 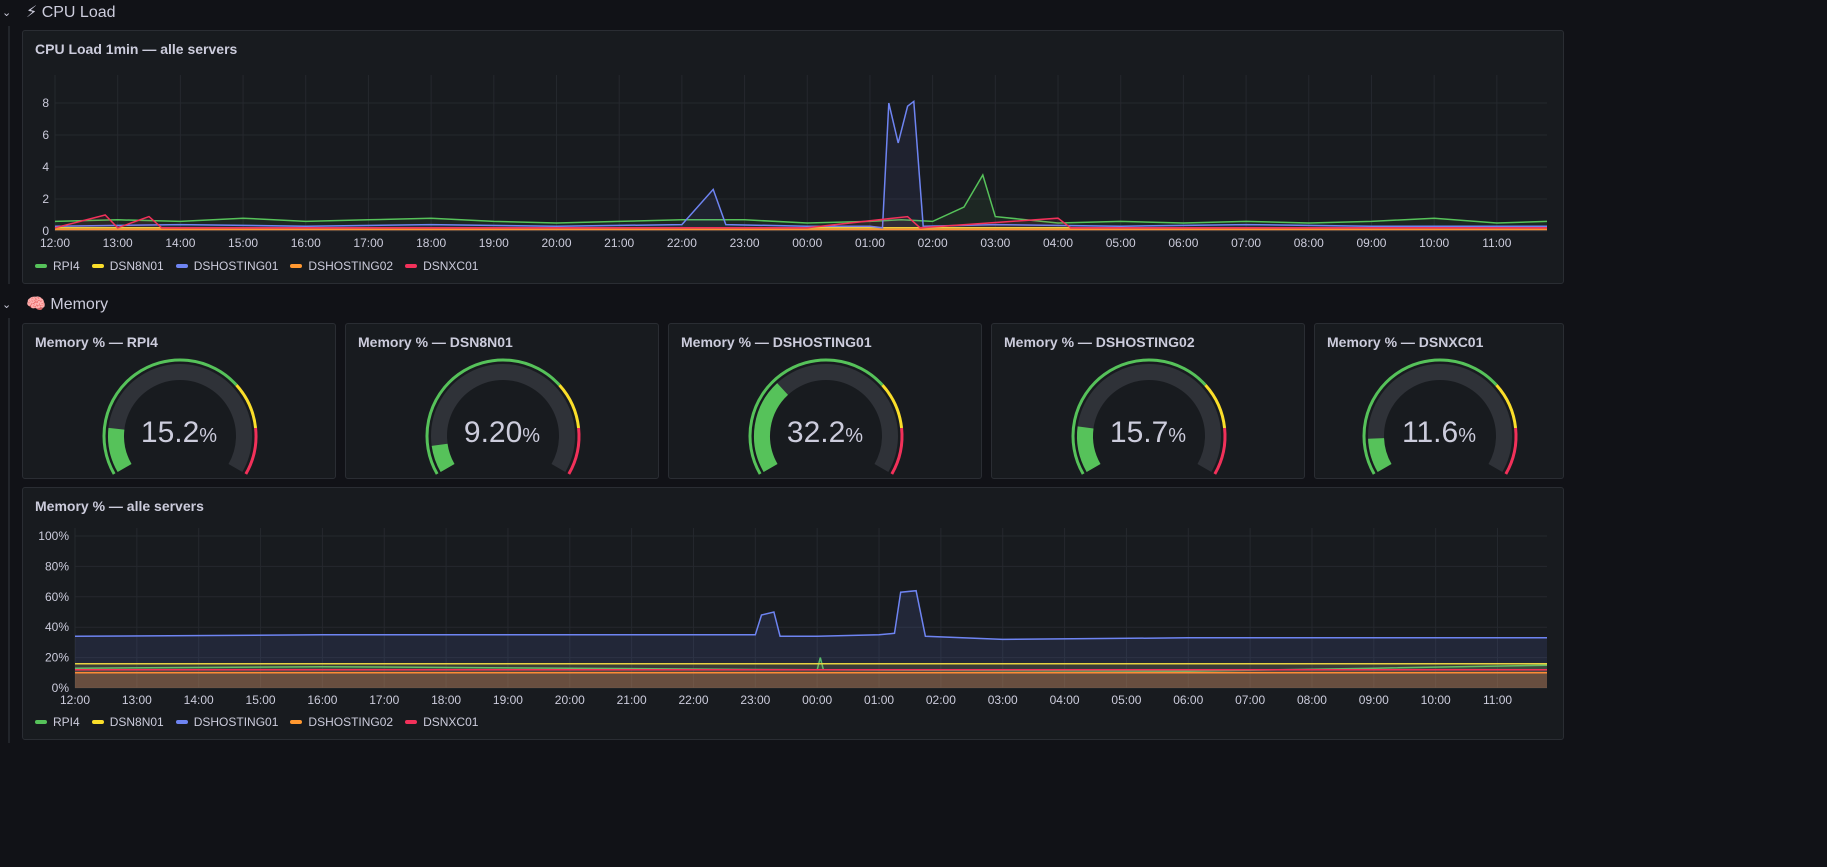 I want to click on legend-label: DSHOSTING02, so click(x=351, y=266).